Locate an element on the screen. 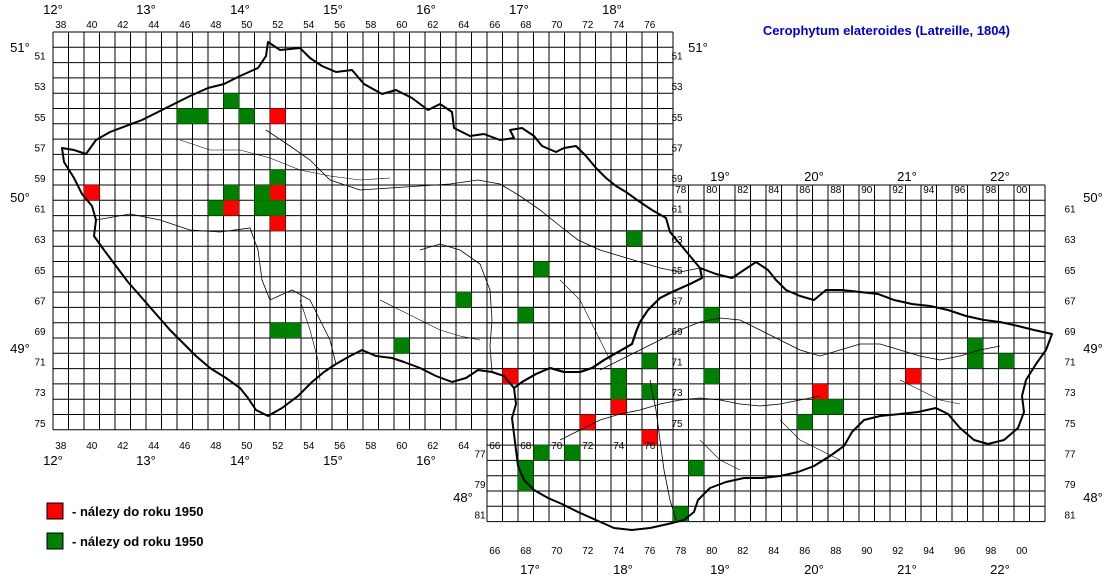 The width and height of the screenshot is (1113, 581). sk-col-label-bottom: 80 is located at coordinates (712, 551).